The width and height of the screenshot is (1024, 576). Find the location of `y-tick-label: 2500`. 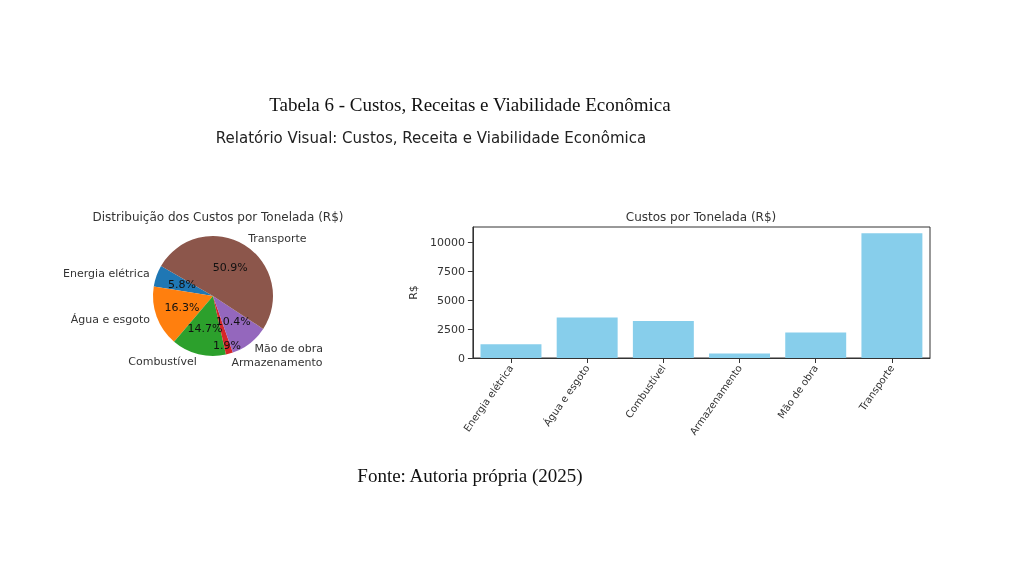

y-tick-label: 2500 is located at coordinates (450, 329).